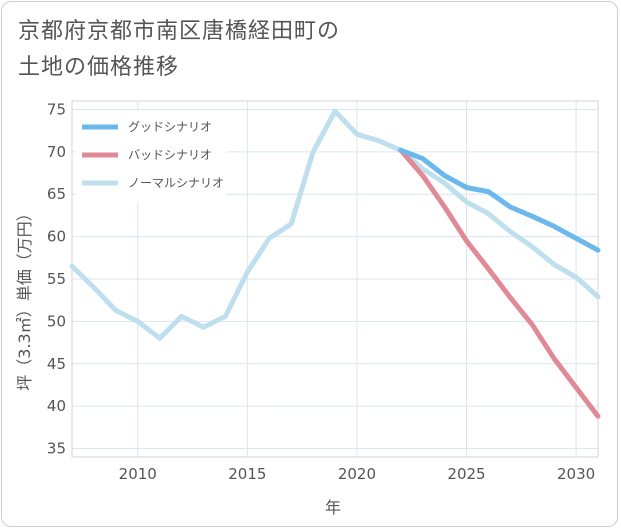 The width and height of the screenshot is (621, 530). What do you see at coordinates (56, 237) in the screenshot?
I see `y-tick-label: 60` at bounding box center [56, 237].